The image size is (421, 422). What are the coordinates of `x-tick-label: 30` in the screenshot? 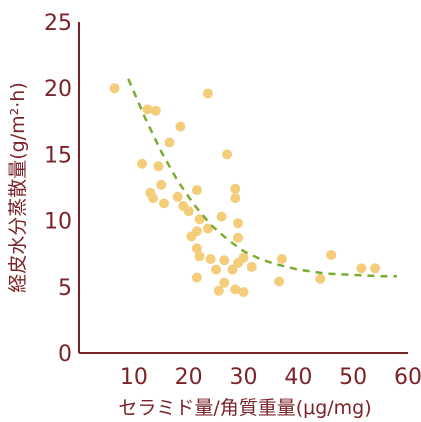 It's located at (244, 377).